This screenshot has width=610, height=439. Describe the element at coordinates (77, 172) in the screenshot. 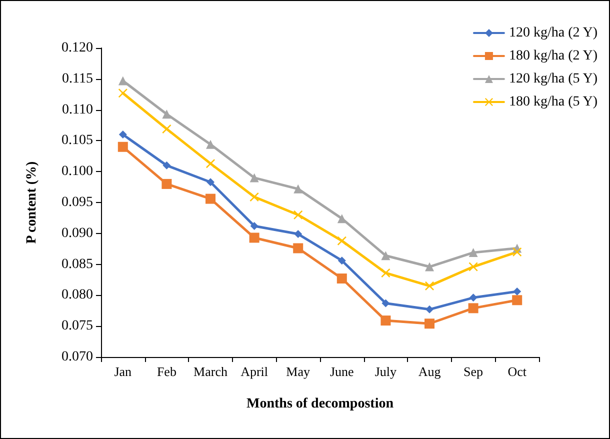

I see `y-tick-label: 0.100` at that location.